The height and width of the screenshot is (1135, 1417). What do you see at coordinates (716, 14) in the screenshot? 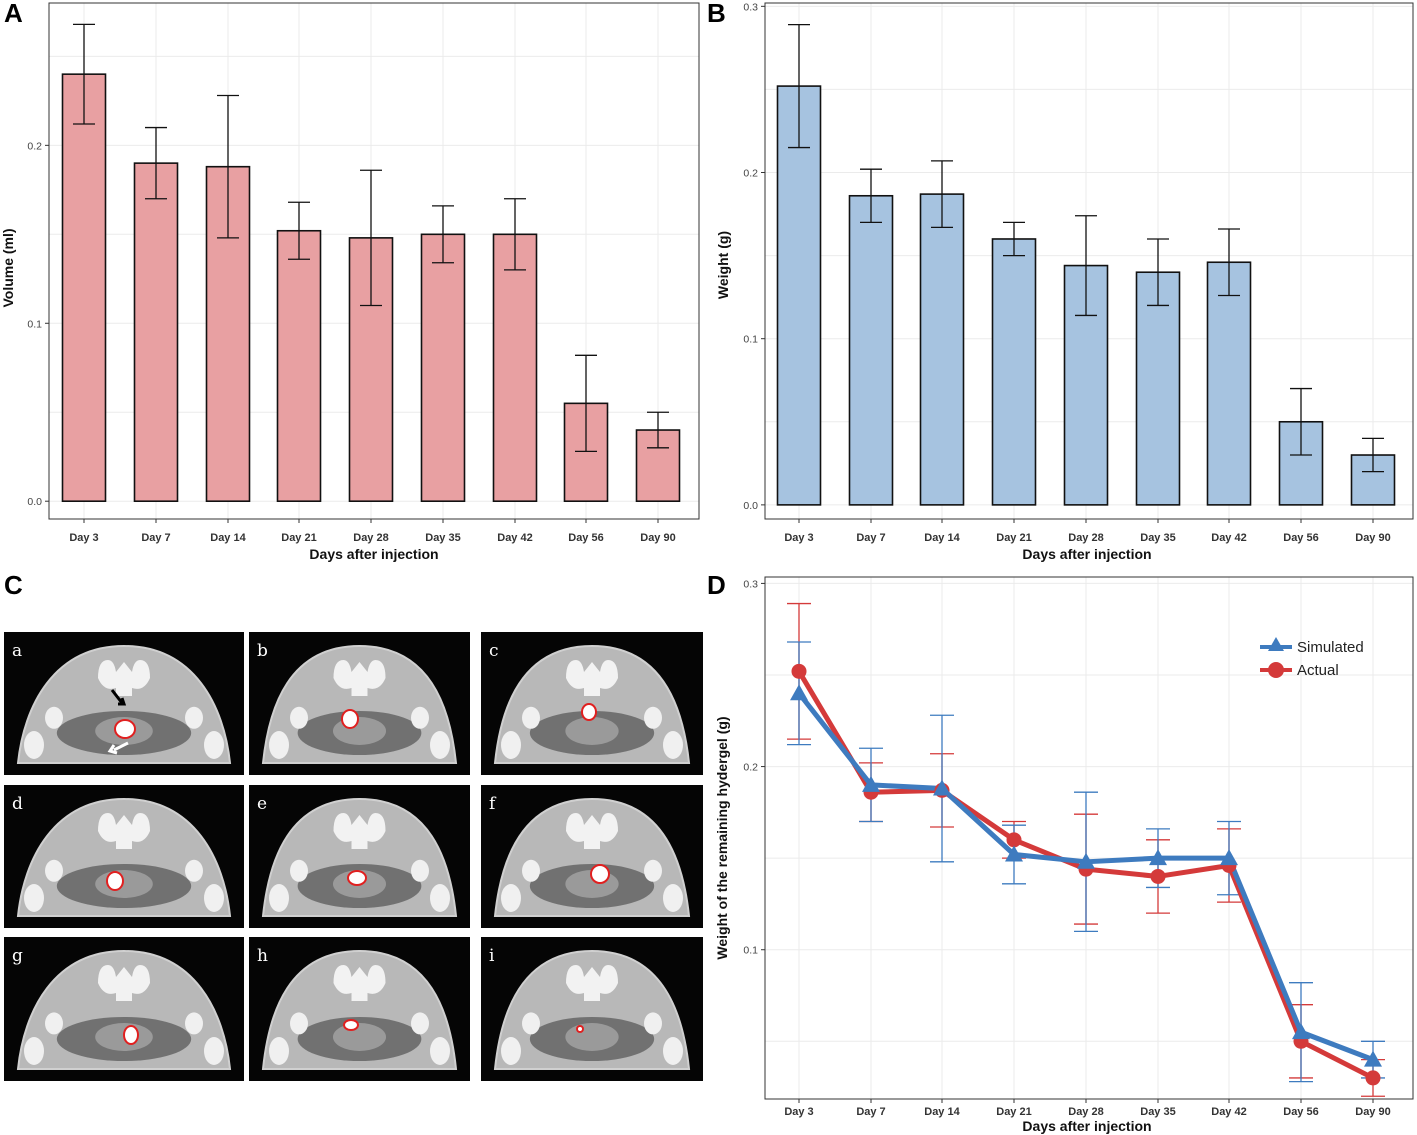
I see `panel-letter-b: B` at bounding box center [716, 14].